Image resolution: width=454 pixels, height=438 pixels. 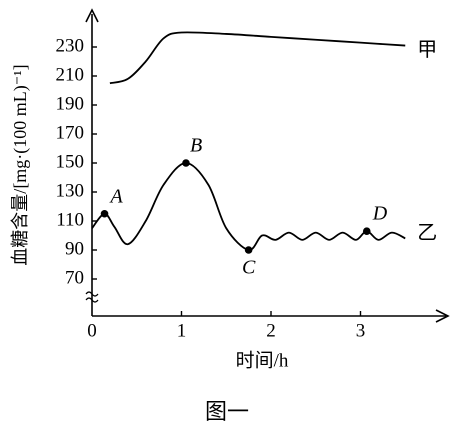 What do you see at coordinates (249, 268) in the screenshot?
I see `point-label: C` at bounding box center [249, 268].